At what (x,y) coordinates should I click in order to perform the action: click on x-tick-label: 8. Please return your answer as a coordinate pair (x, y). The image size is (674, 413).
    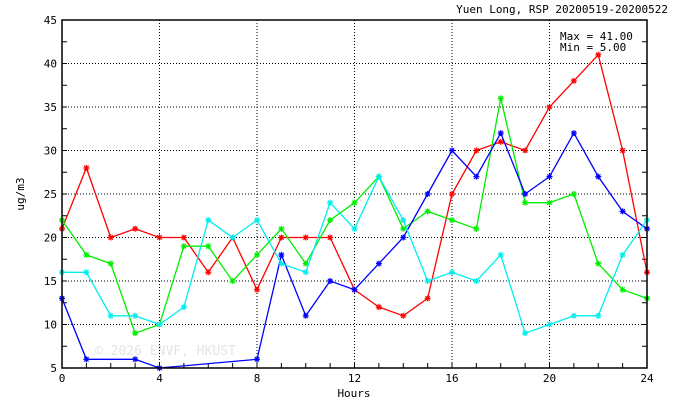
    Looking at the image, I should click on (257, 378).